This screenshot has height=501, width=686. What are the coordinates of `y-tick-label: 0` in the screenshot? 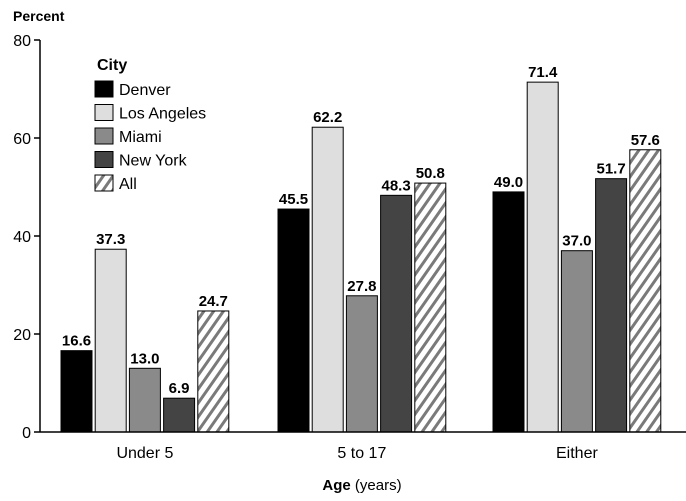 It's located at (26, 433).